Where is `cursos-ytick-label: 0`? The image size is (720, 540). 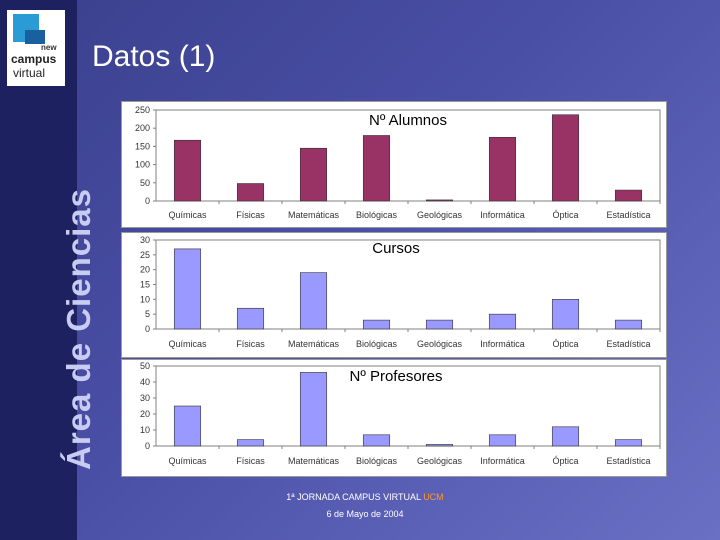 cursos-ytick-label: 0 is located at coordinates (147, 329).